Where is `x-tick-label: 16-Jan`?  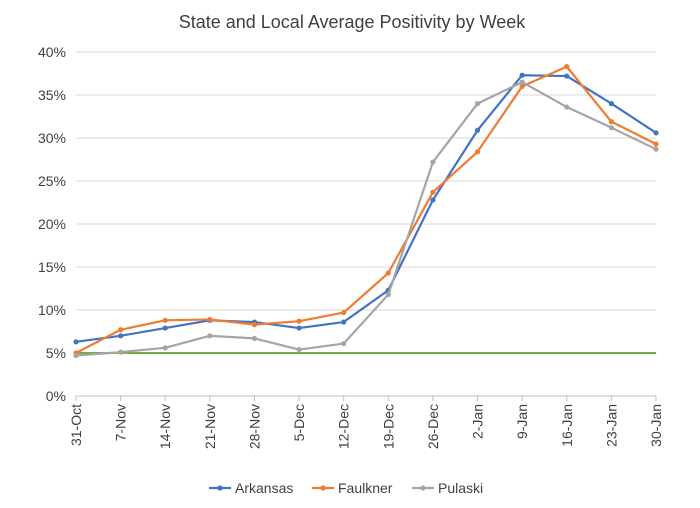
x-tick-label: 16-Jan is located at coordinates (567, 425).